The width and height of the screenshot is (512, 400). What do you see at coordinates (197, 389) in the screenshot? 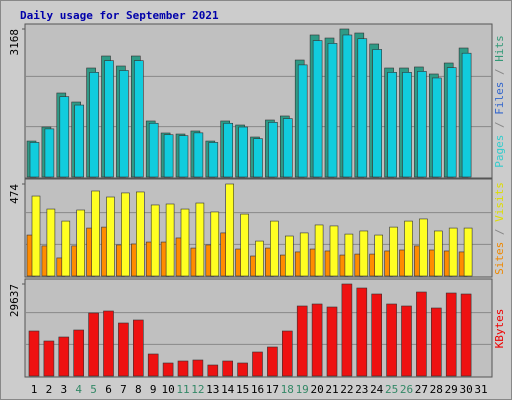
I see `x-tick-label: 12` at bounding box center [197, 389].